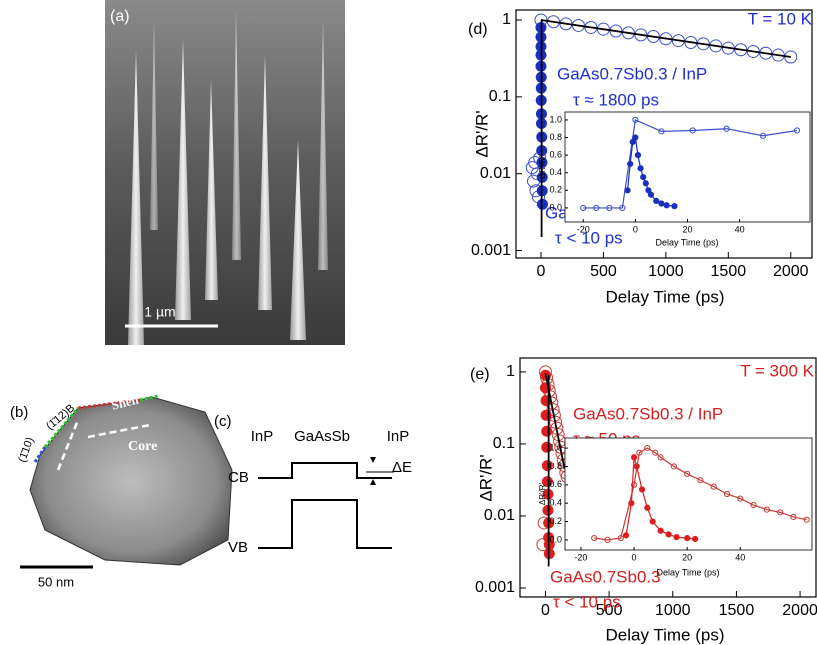 This screenshot has height=645, width=817. What do you see at coordinates (26, 450) in the screenshot?
I see `facet-label: (1̄10)` at bounding box center [26, 450].